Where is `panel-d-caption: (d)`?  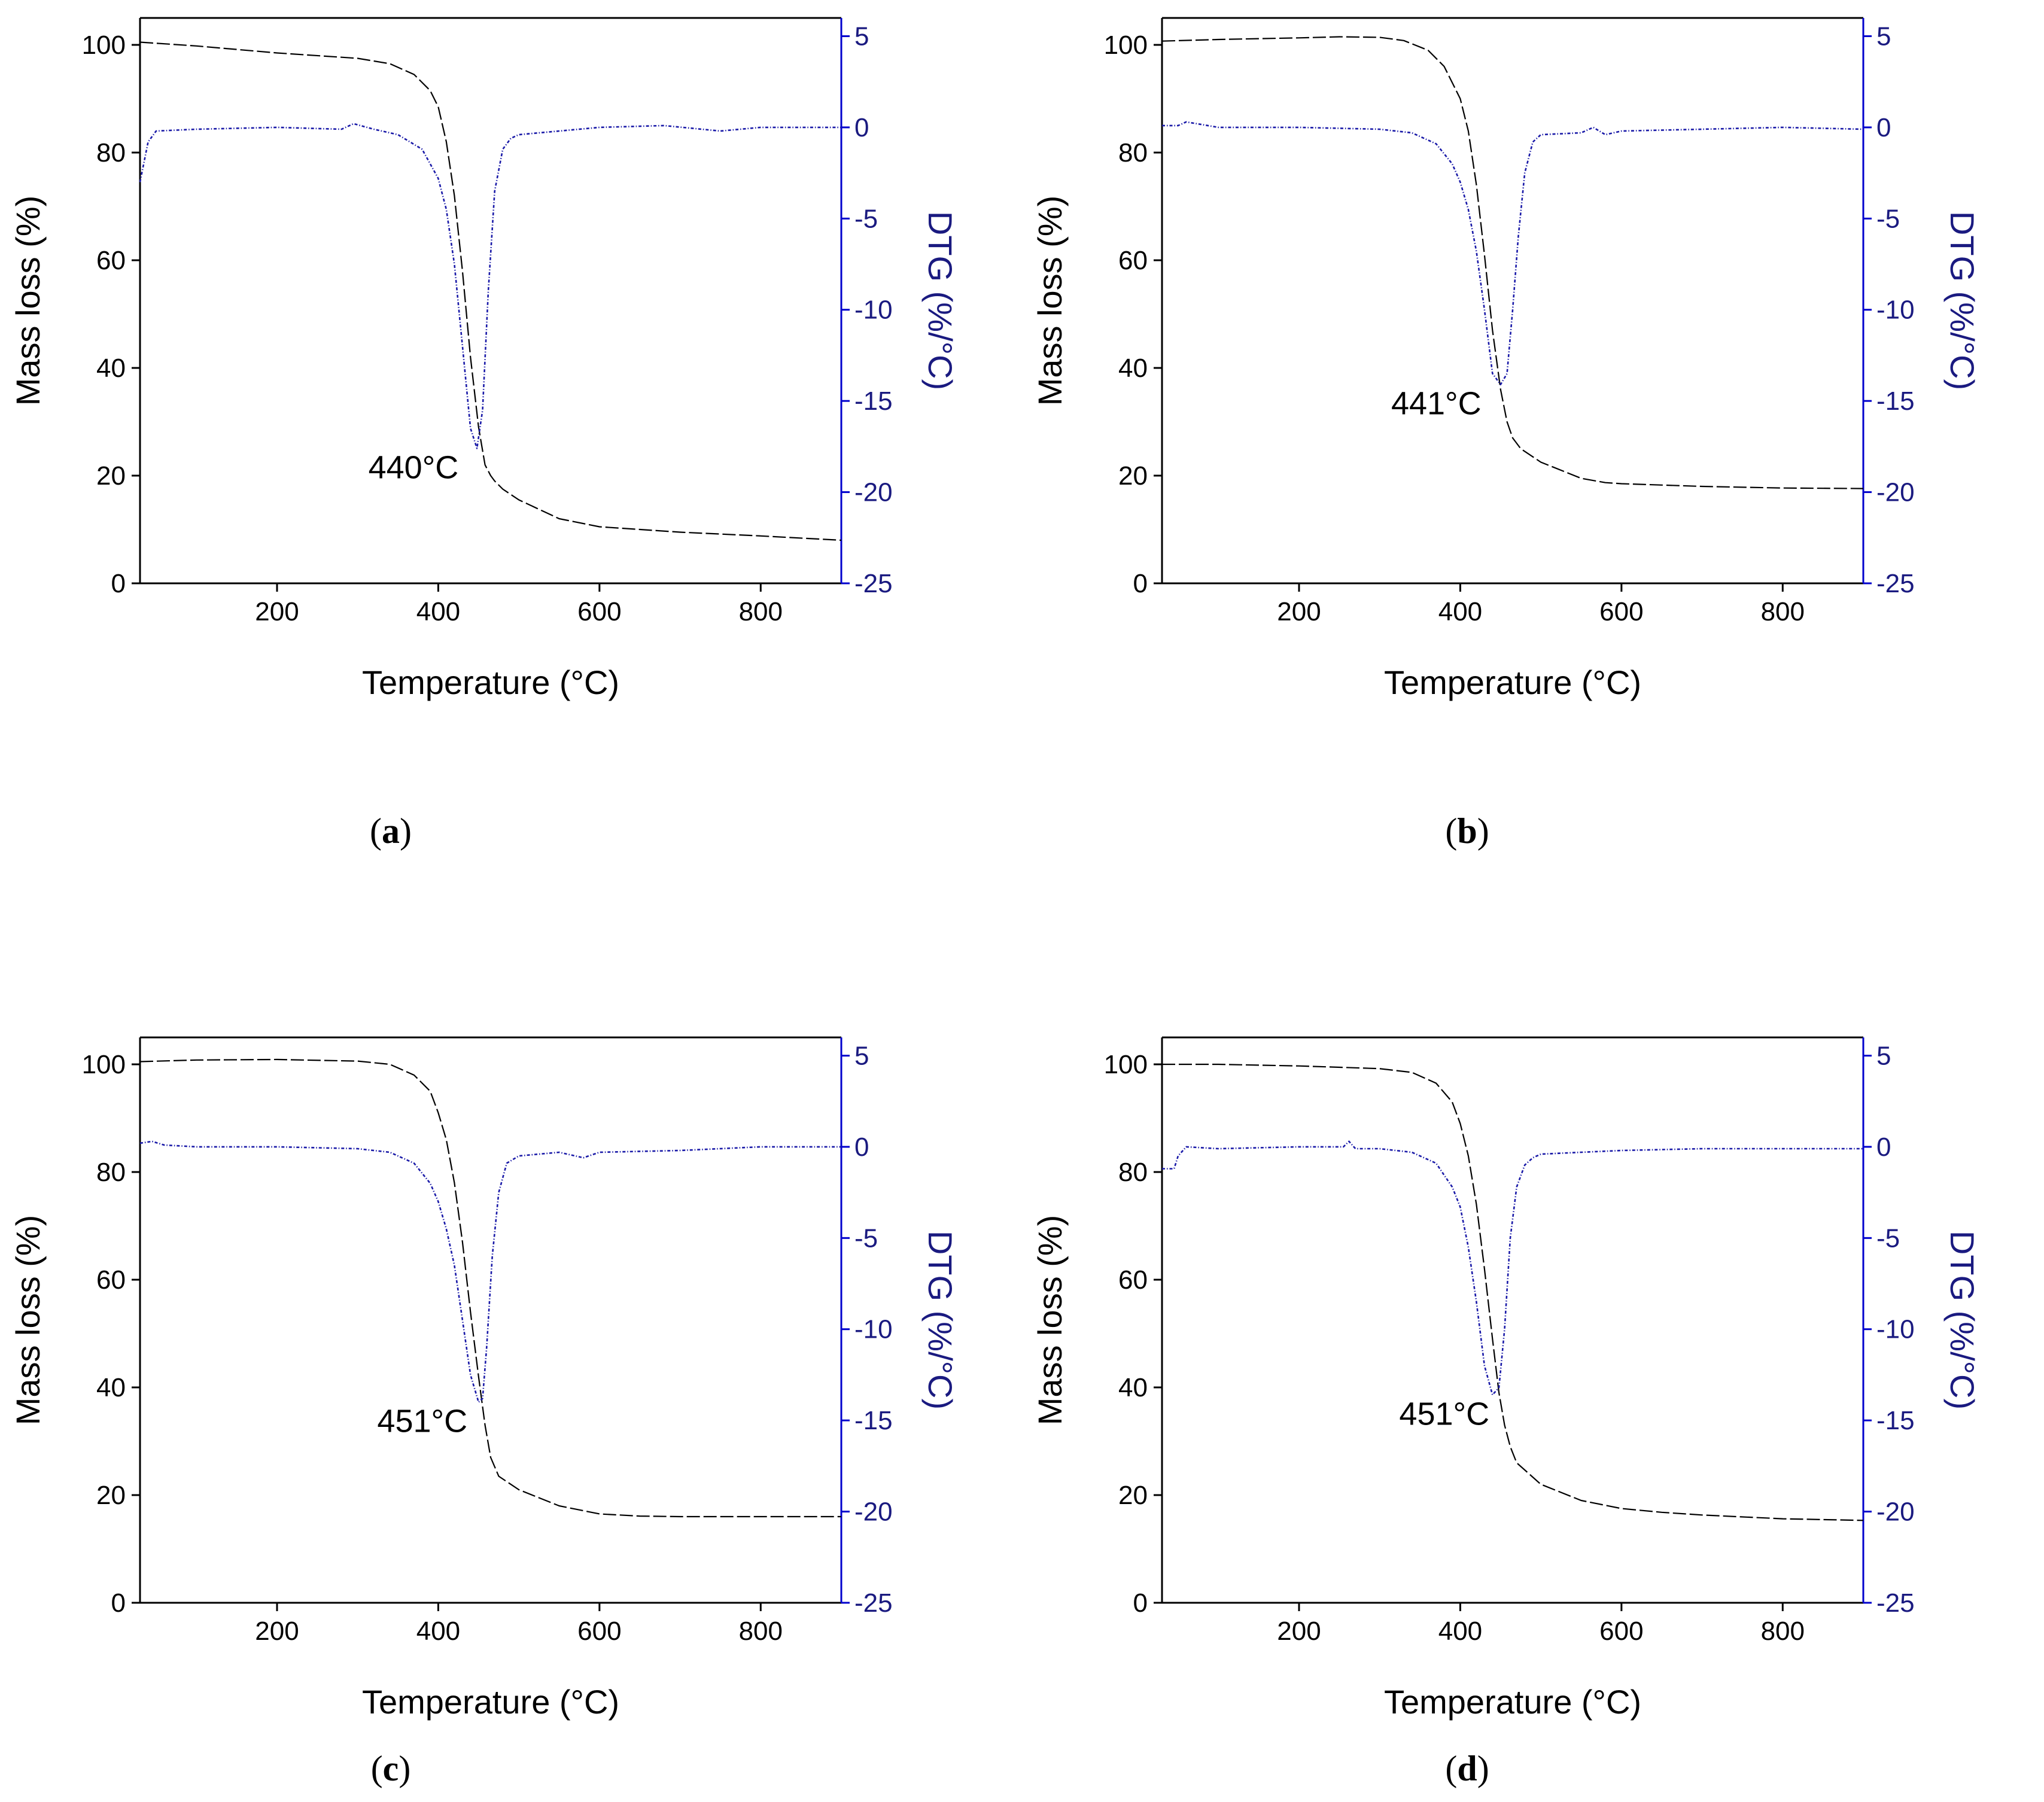
panel-d-caption: (d) is located at coordinates (1467, 1768).